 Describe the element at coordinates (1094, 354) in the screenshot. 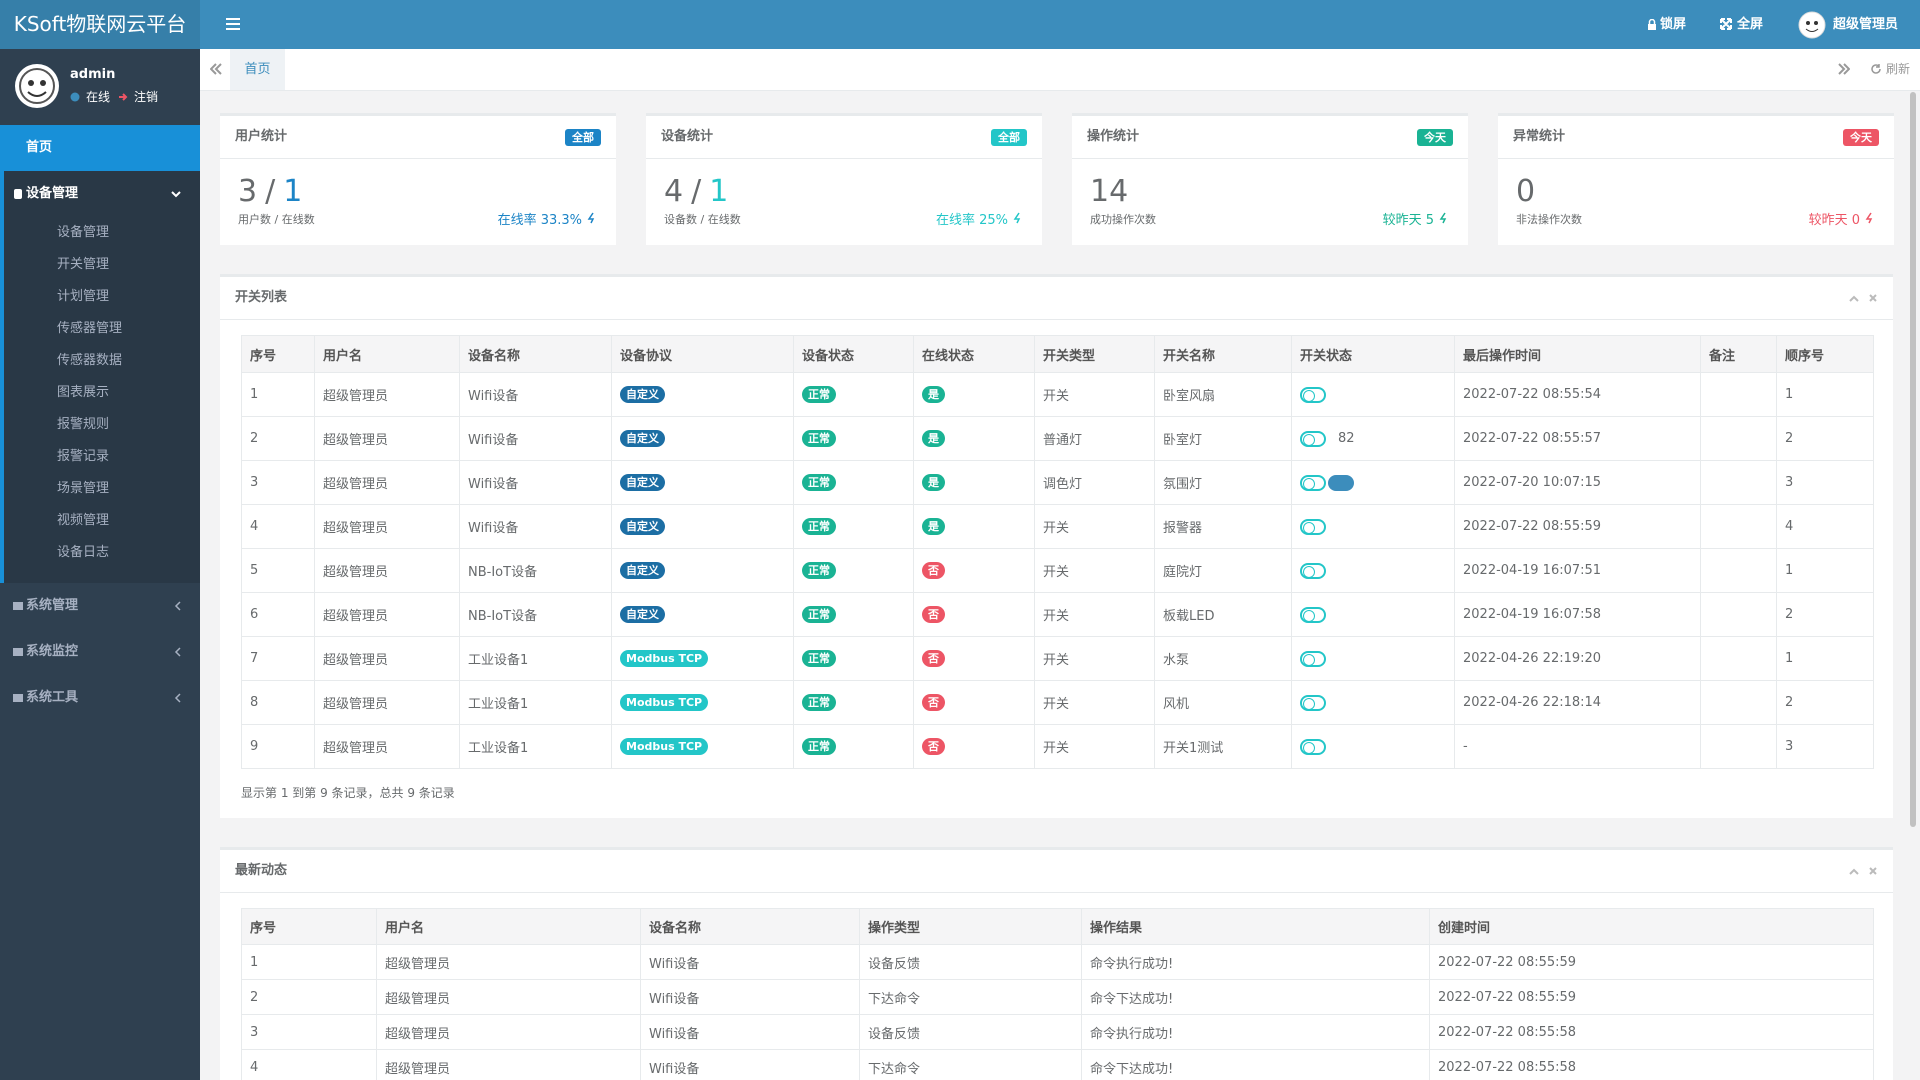

I see `column-header: 开关类型` at that location.